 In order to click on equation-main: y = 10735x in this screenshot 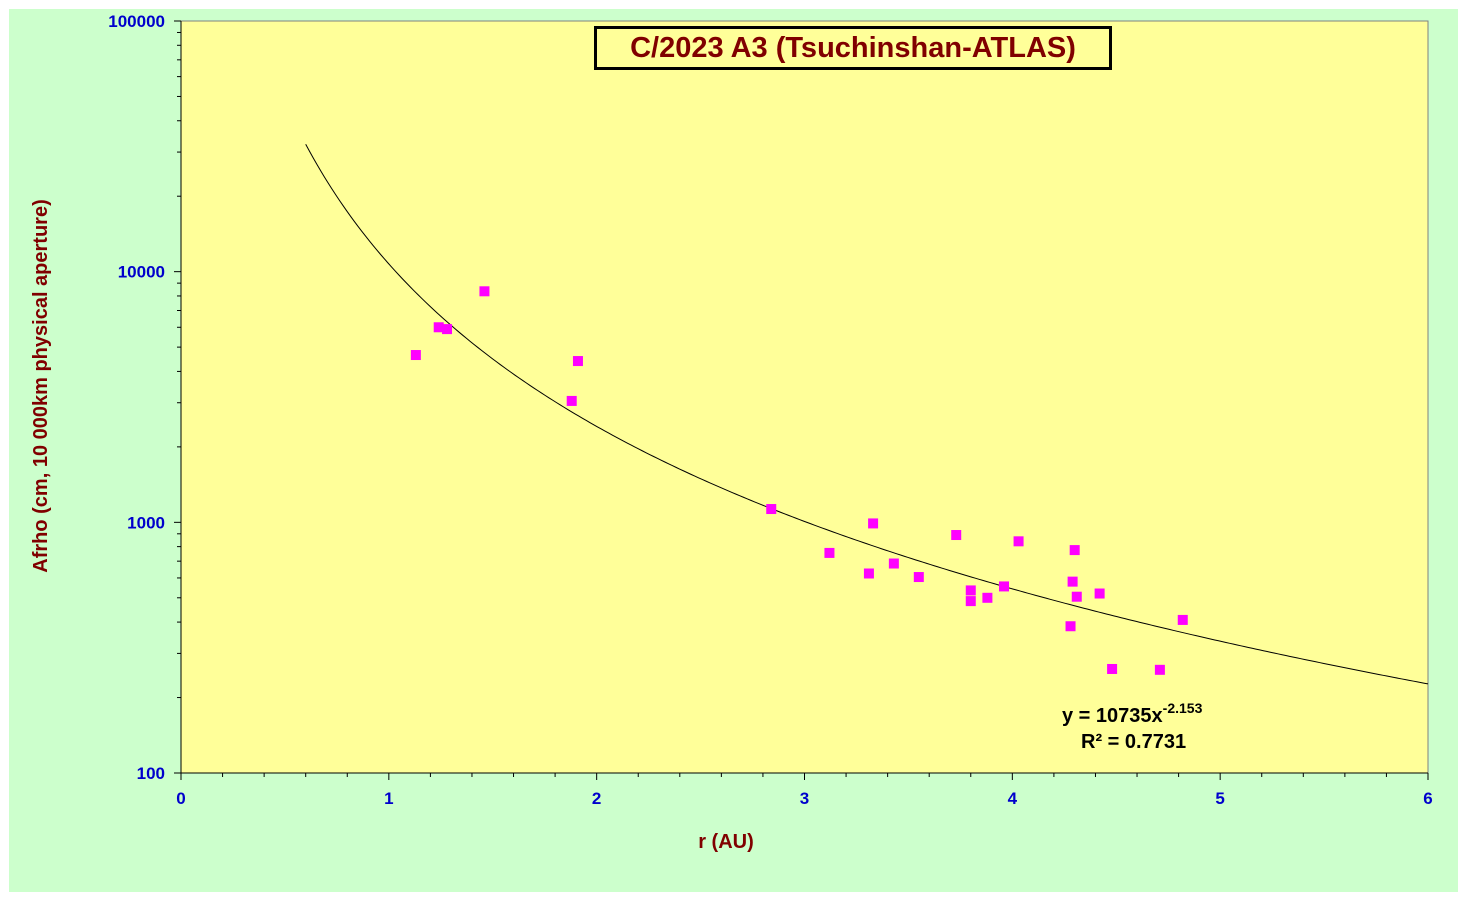, I will do `click(1112, 716)`.